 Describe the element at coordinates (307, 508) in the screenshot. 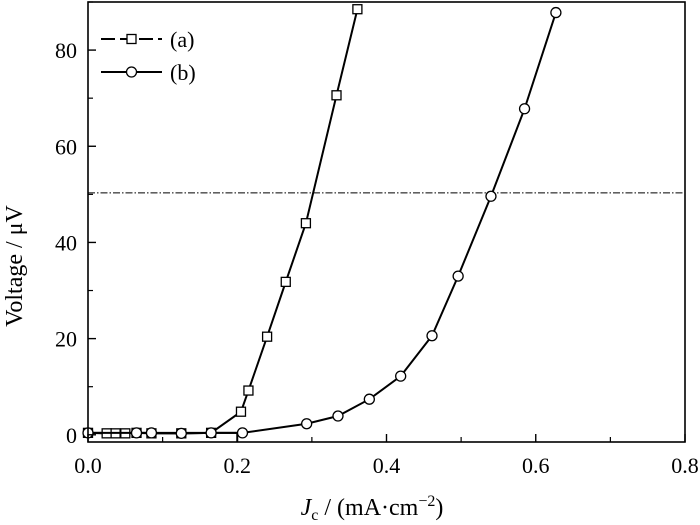

I see `x-axis-title-main: J` at that location.